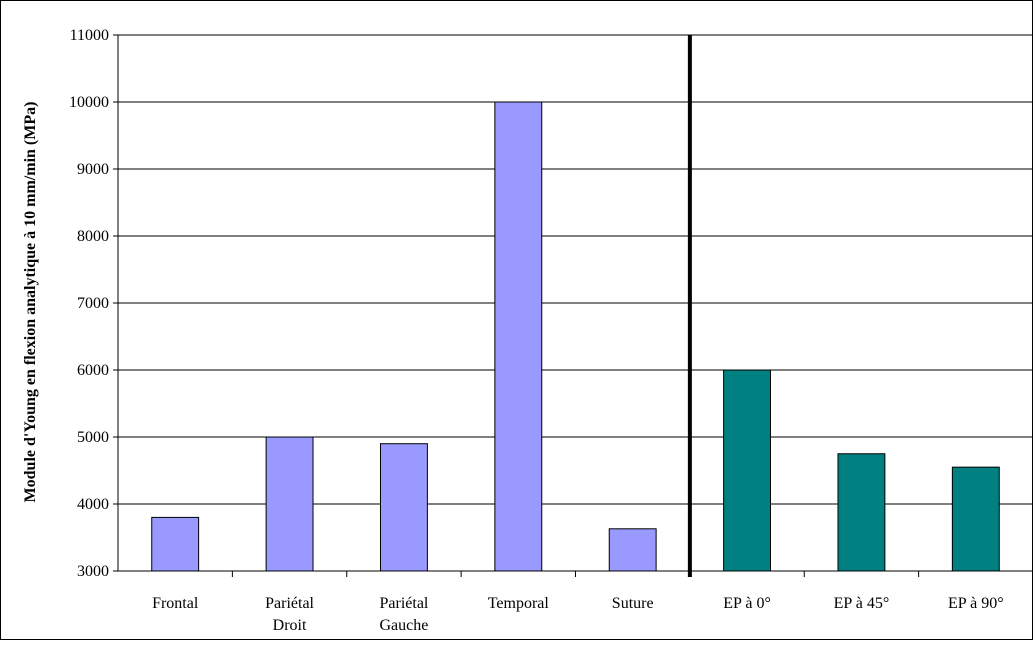 Image resolution: width=1033 pixels, height=645 pixels. What do you see at coordinates (93, 437) in the screenshot?
I see `y-tick-label: 5000` at bounding box center [93, 437].